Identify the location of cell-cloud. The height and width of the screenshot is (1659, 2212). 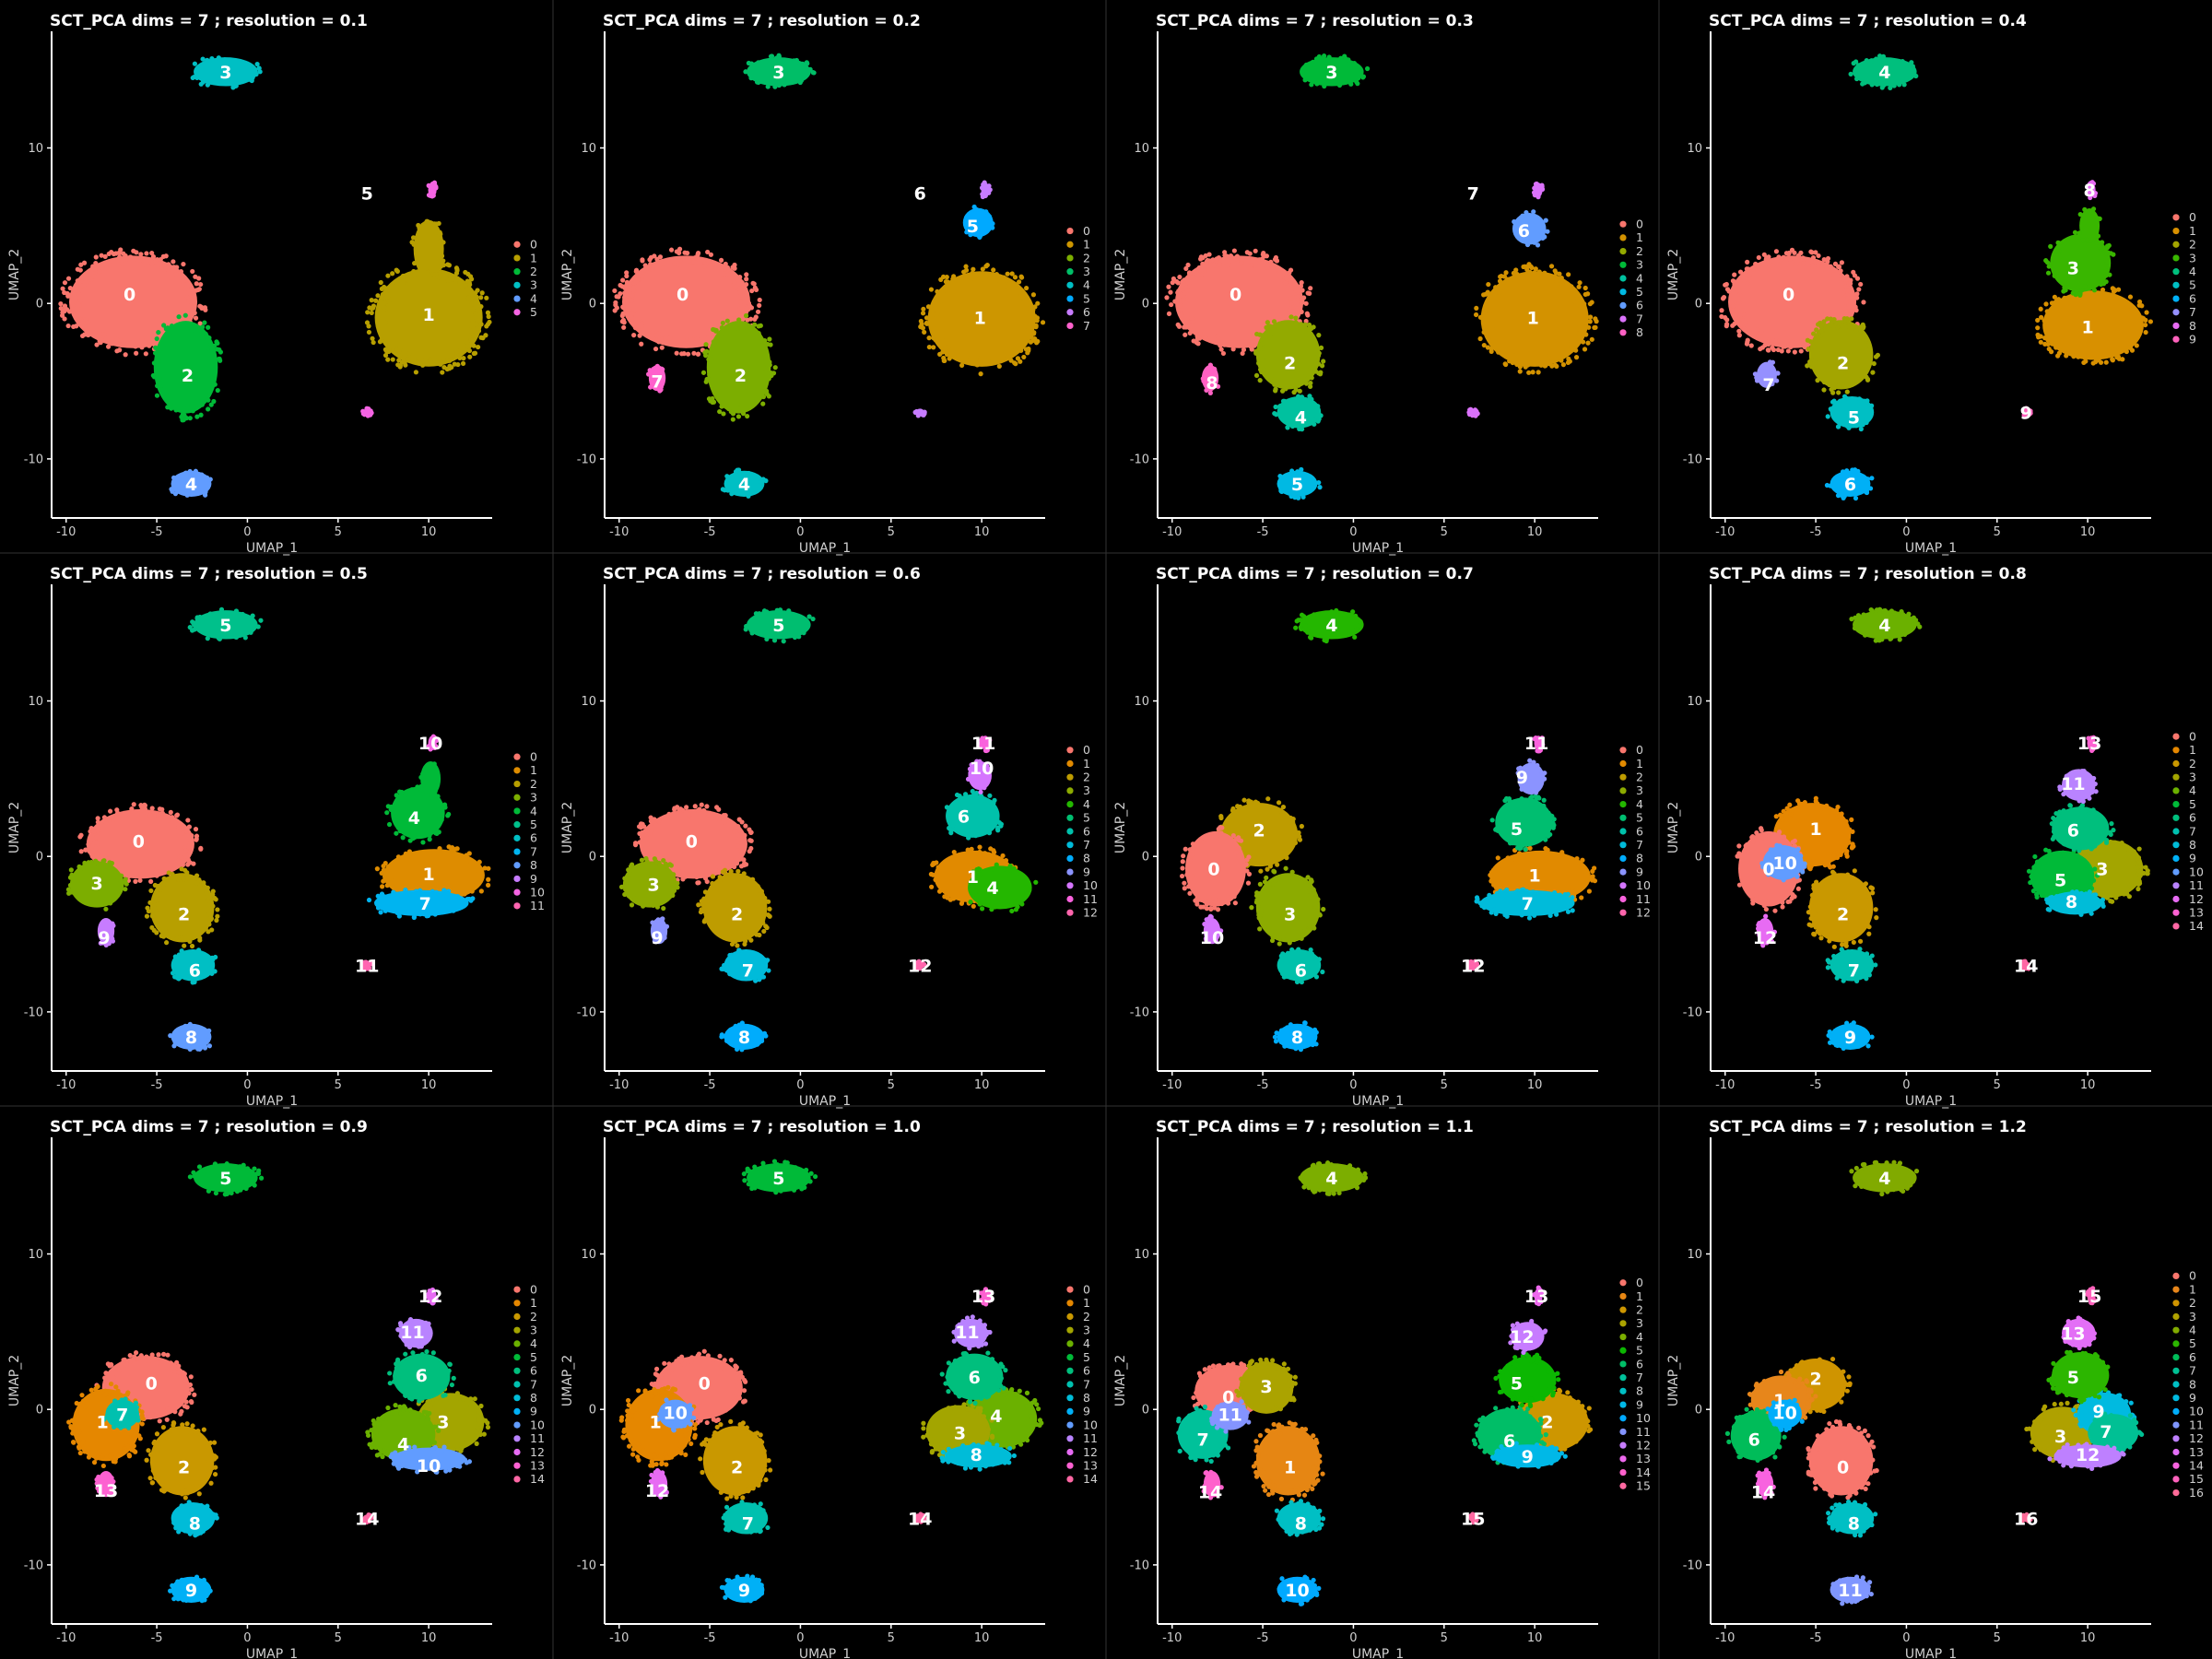
(656, 378).